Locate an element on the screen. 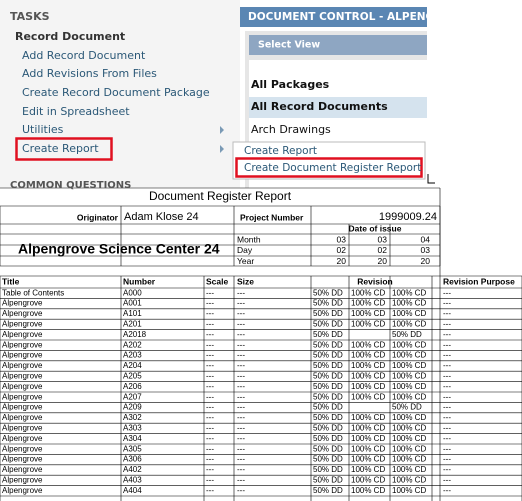  select-view: Select View is located at coordinates (289, 45).